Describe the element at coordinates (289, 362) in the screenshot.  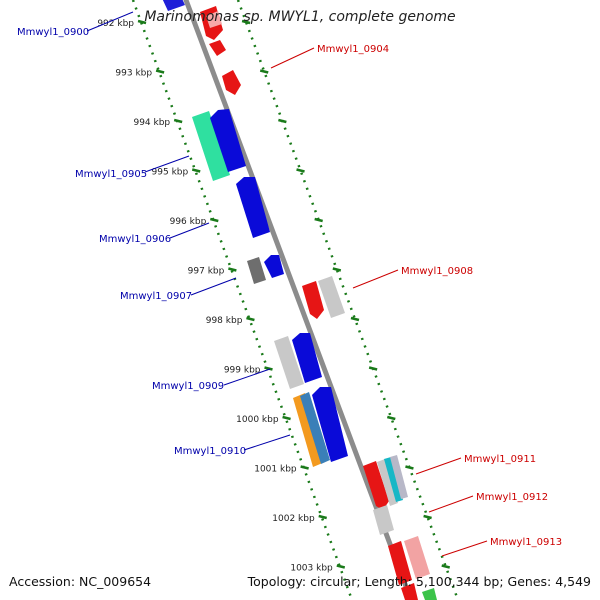
I see `gene-feature-0909-a` at that location.